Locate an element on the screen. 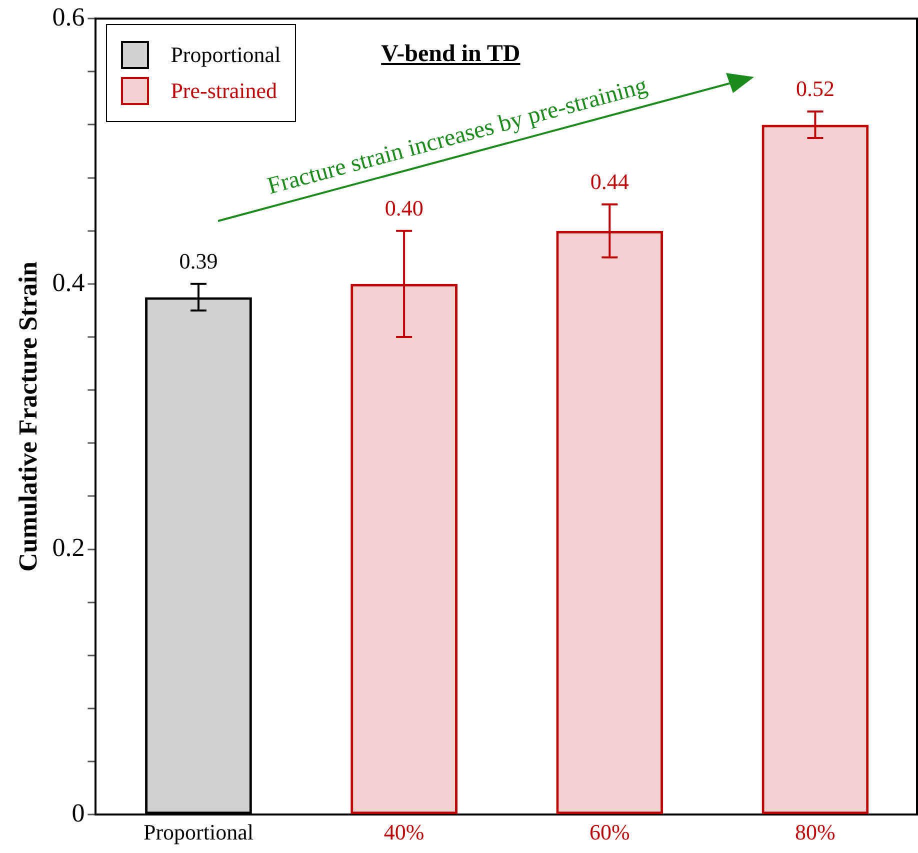  data-label: 0.52 is located at coordinates (815, 89).